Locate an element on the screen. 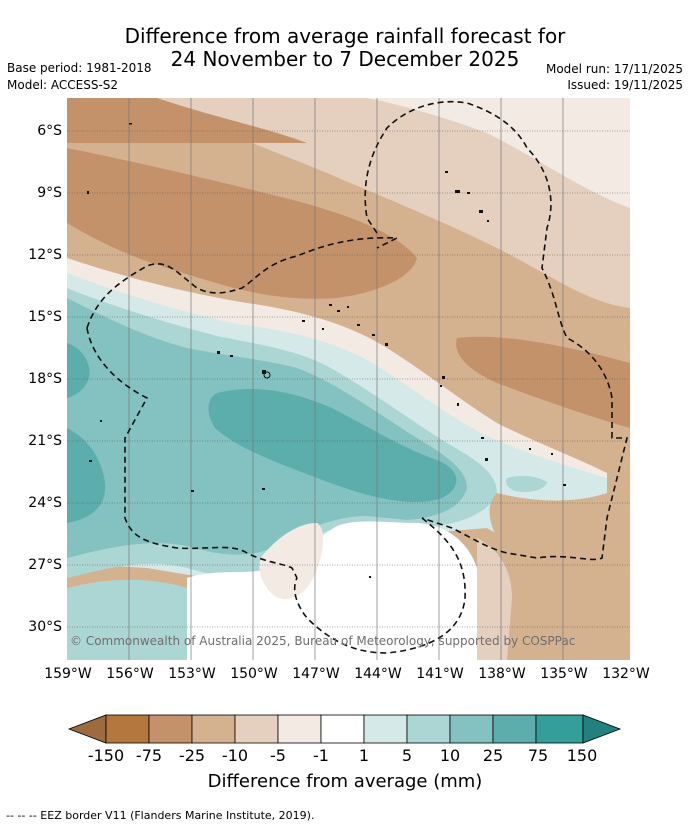  lon-label-150w: 150°W is located at coordinates (254, 674).